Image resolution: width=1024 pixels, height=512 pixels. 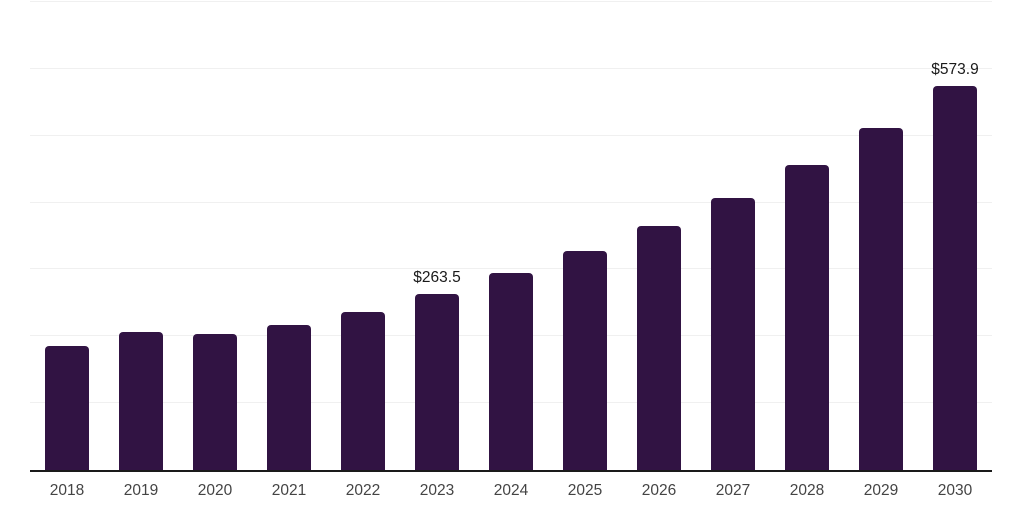 What do you see at coordinates (585, 360) in the screenshot?
I see `bar-2025` at bounding box center [585, 360].